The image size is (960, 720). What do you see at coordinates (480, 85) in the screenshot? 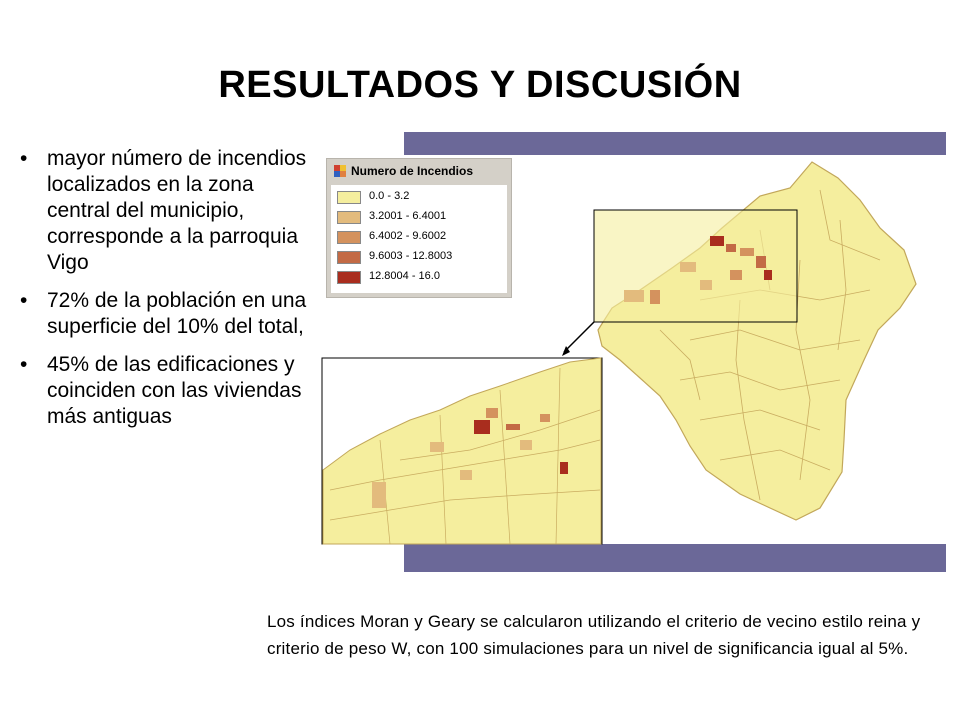
I see `slide-title: RESULTADOS Y DISCUSIÓN` at bounding box center [480, 85].